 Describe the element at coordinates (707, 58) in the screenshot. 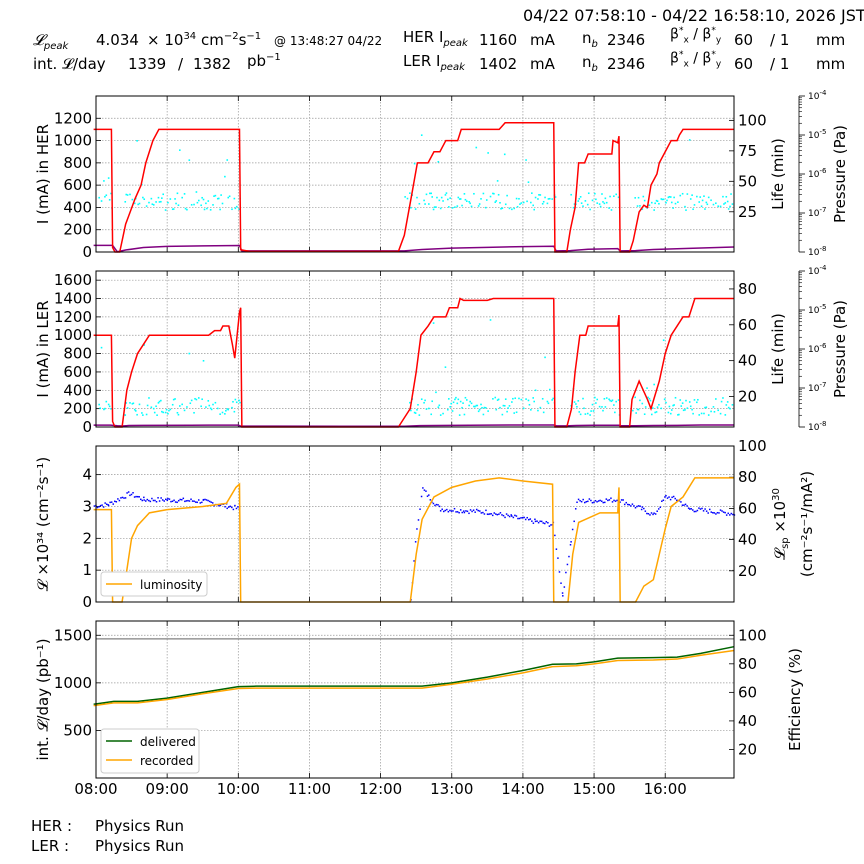

I see `ler-beta-y-symbol: β` at that location.